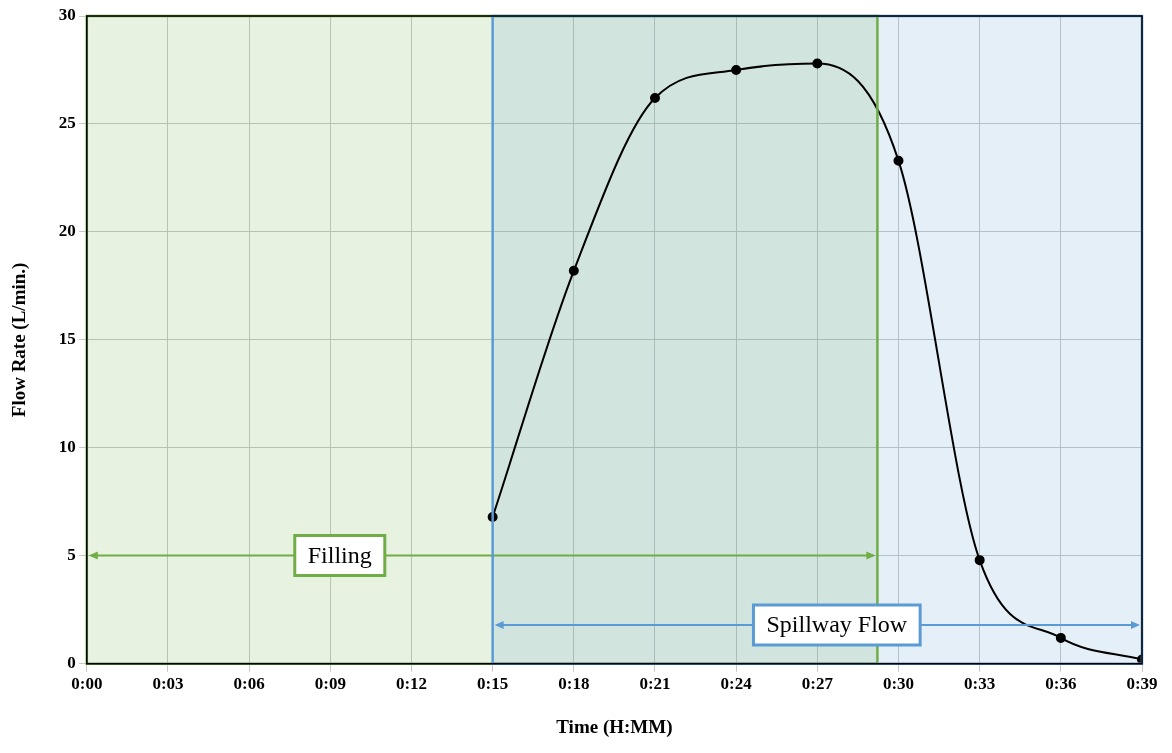  Describe the element at coordinates (493, 684) in the screenshot. I see `x-tick-label: 0:15` at that location.